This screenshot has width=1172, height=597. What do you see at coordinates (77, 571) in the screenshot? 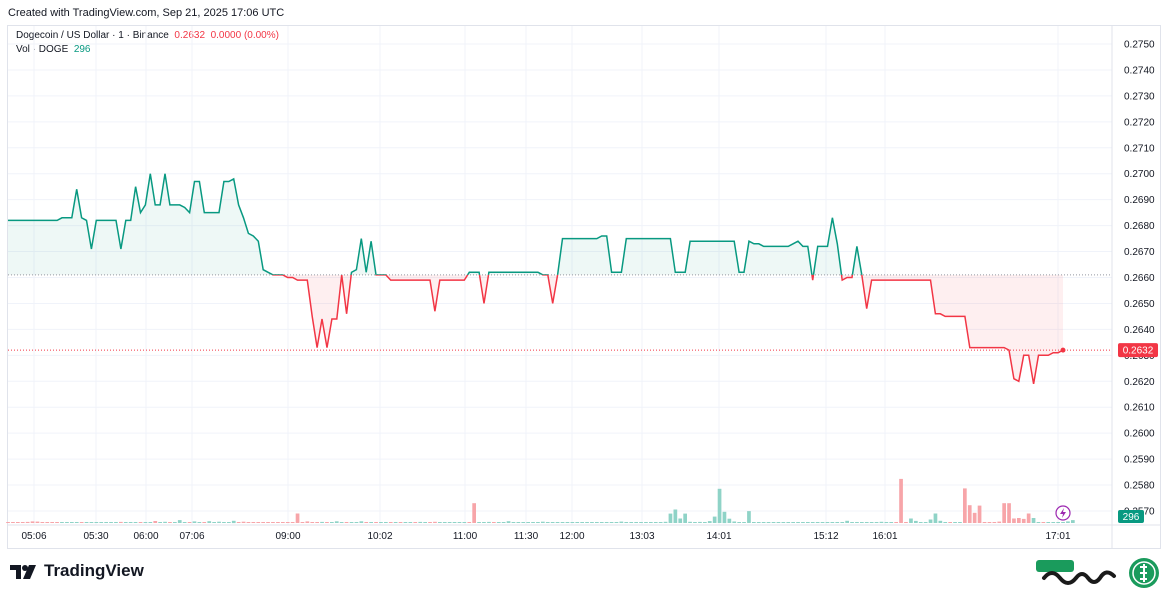
I see `tradingview-logo: TradingView` at bounding box center [77, 571].